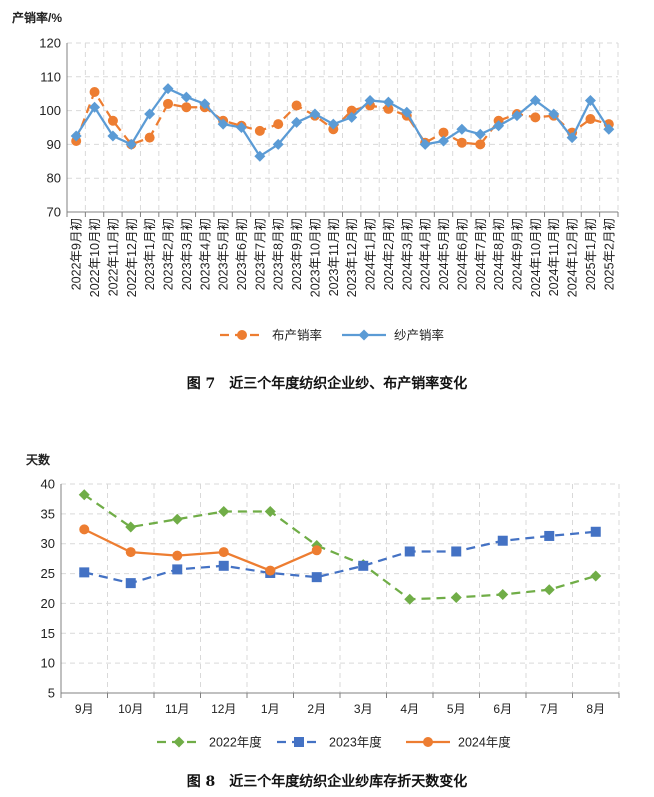 The image size is (654, 797). What do you see at coordinates (327, 781) in the screenshot?
I see `chart2-caption: 图 8 近三个年度纺织企业纱库存折天数变化` at bounding box center [327, 781].